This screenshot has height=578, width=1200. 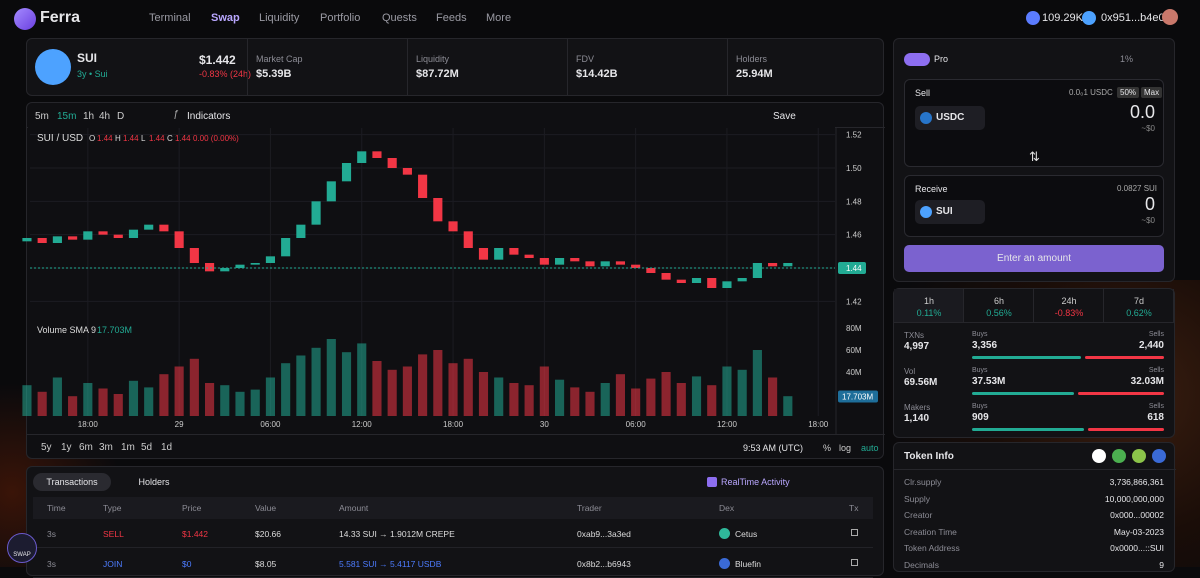 What do you see at coordinates (1134, 498) in the screenshot?
I see `info-value: 10,000,000,000` at bounding box center [1134, 498].